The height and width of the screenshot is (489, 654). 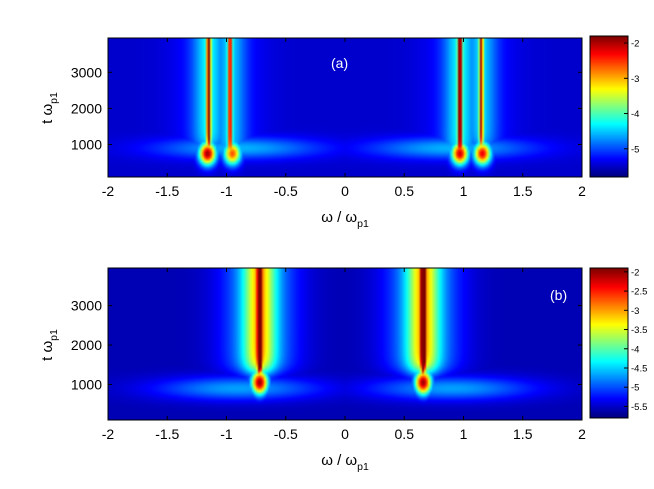 I want to click on colorbar-ticks-a: -2 -3 -4 -5, so click(x=631, y=97).